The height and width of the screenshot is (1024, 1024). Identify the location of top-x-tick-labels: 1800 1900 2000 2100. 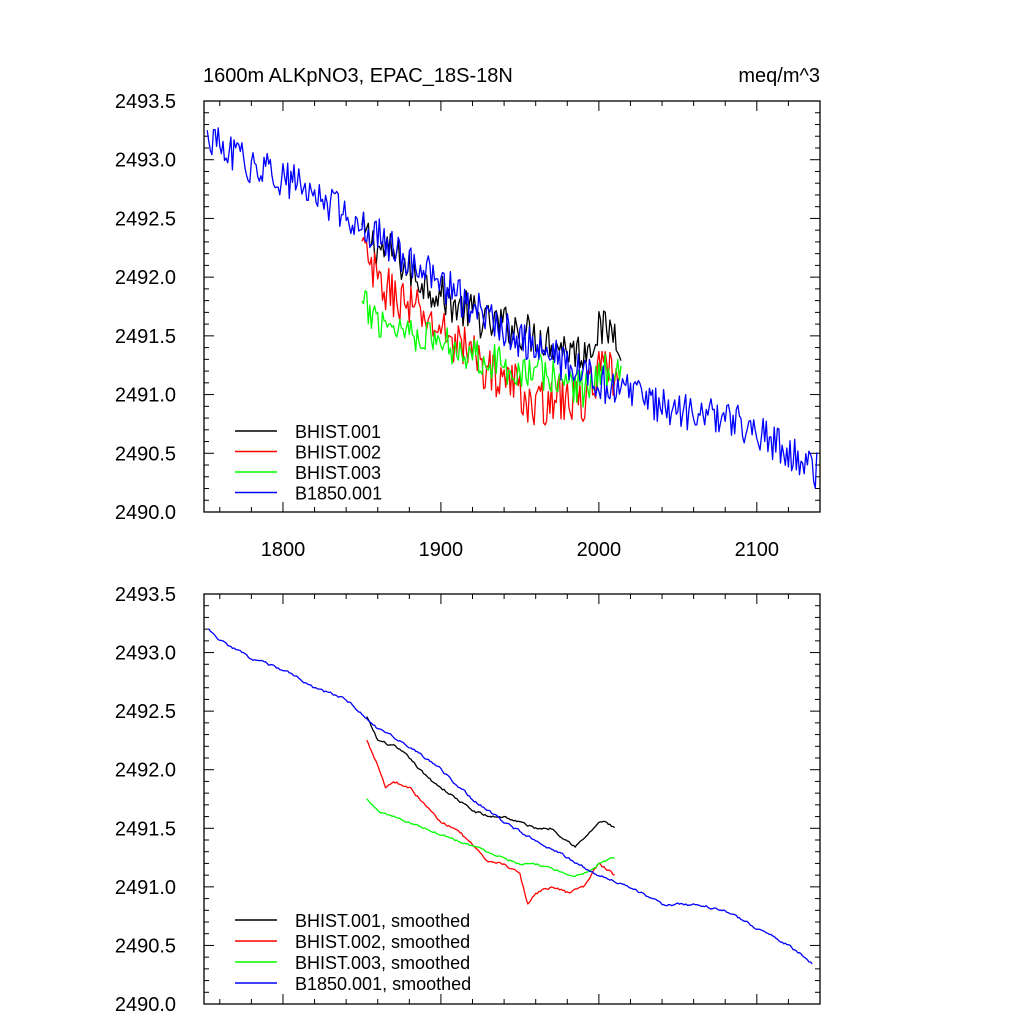
(520, 550).